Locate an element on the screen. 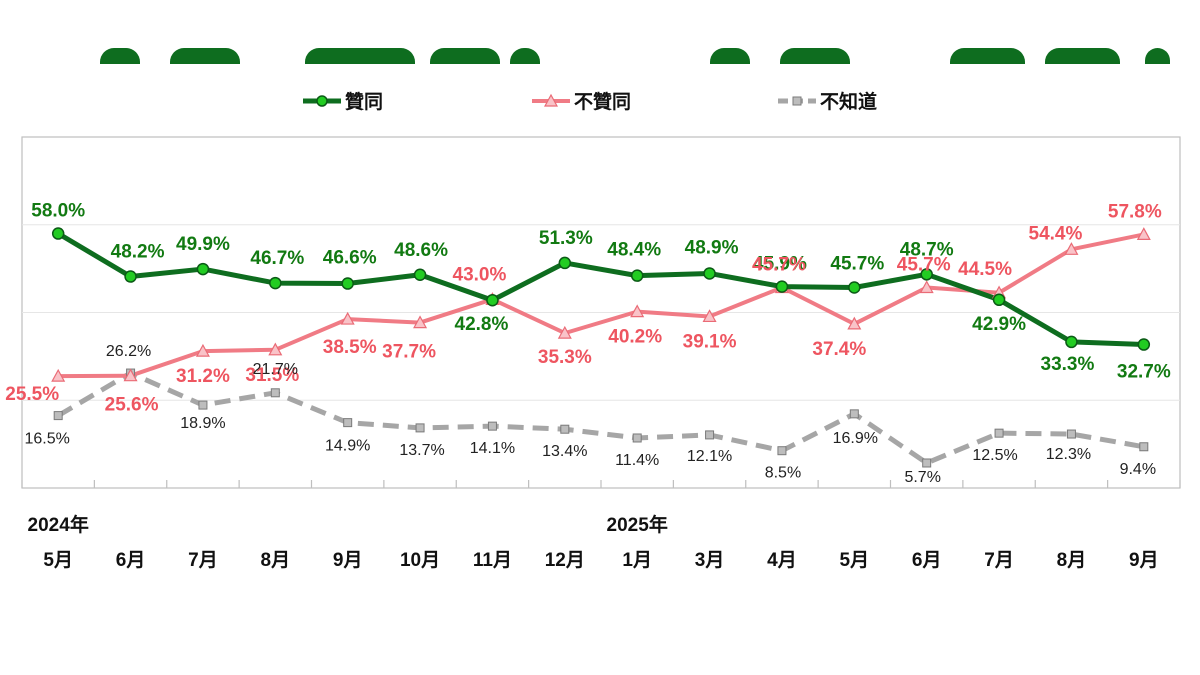 This screenshot has height=675, width=1200. x-tick-label: 3月 is located at coordinates (710, 560).